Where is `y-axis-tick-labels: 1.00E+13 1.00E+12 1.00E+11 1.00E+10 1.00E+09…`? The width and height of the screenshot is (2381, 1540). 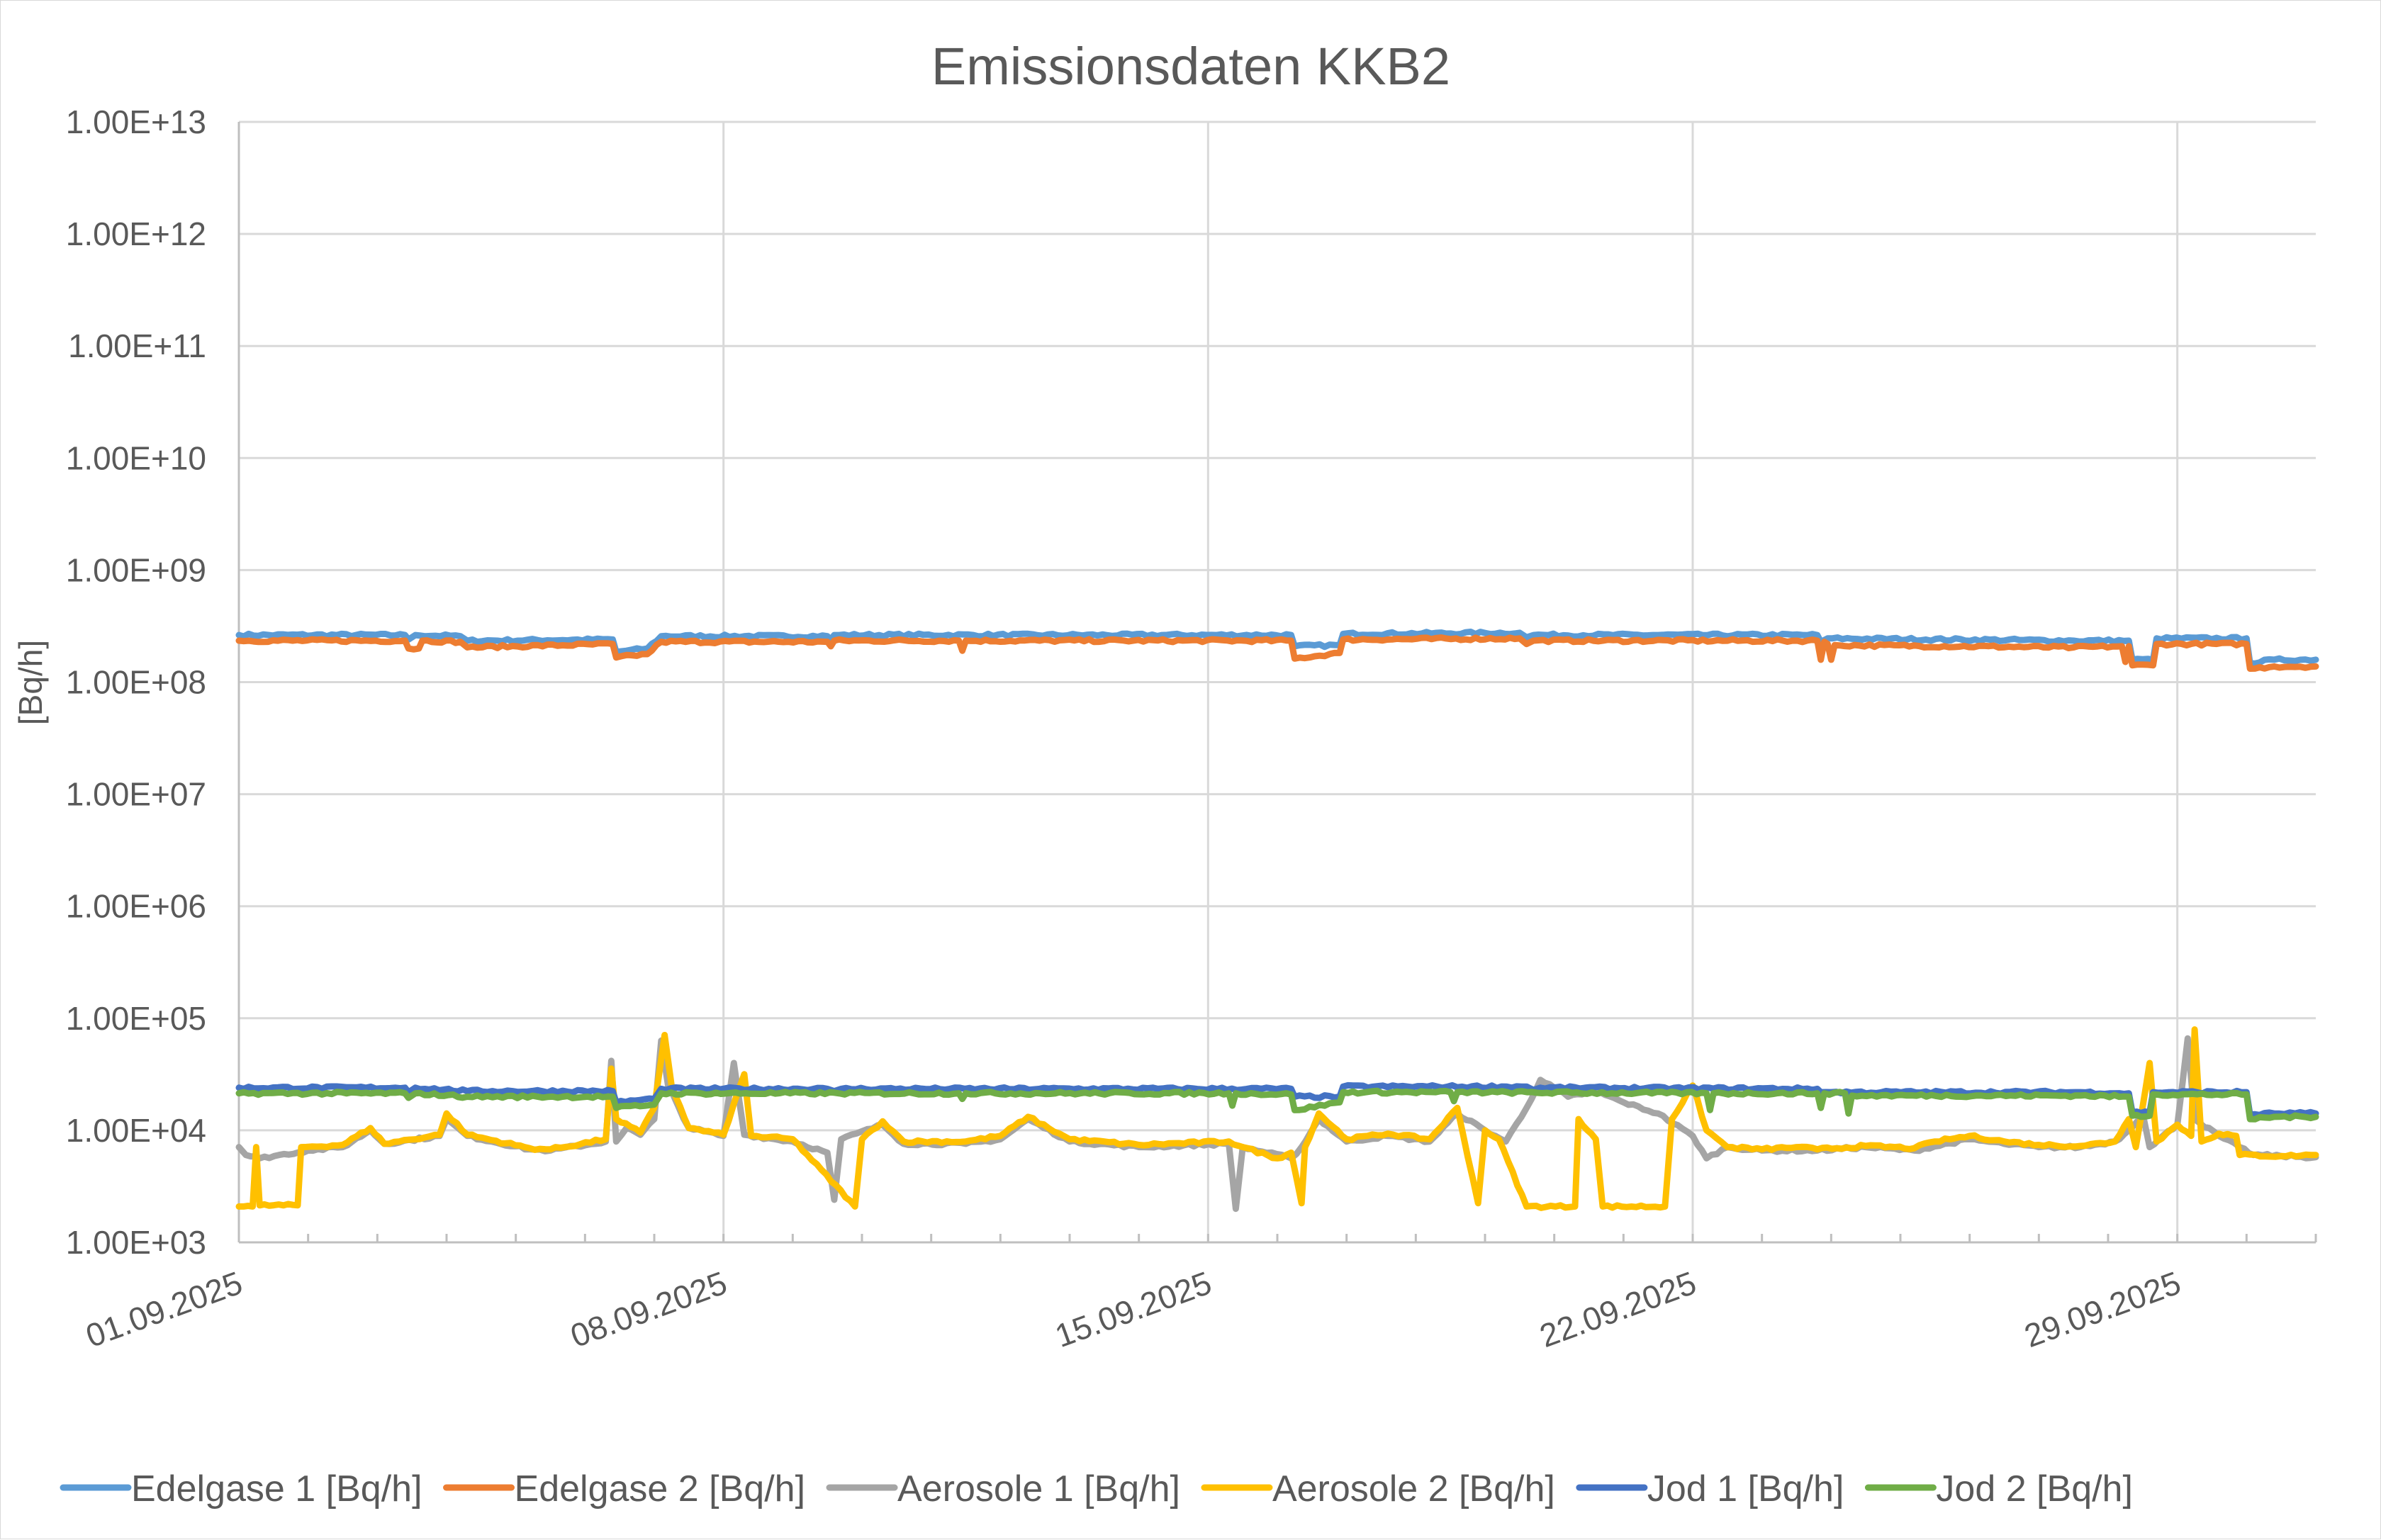
y-axis-tick-labels: 1.00E+13 1.00E+12 1.00E+11 1.00E+10 1.00E+09… is located at coordinates (136, 682).